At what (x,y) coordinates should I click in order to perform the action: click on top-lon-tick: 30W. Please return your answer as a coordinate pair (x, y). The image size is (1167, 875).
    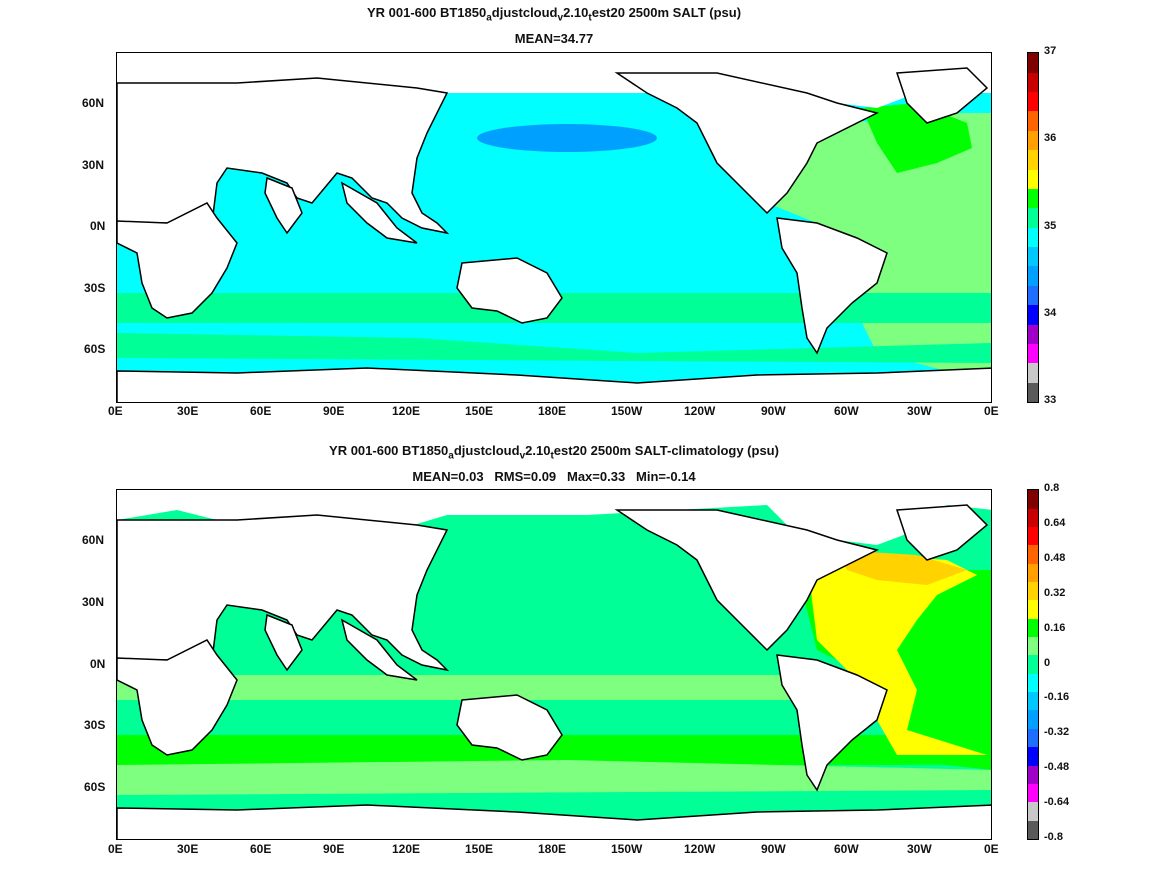
    Looking at the image, I should click on (919, 411).